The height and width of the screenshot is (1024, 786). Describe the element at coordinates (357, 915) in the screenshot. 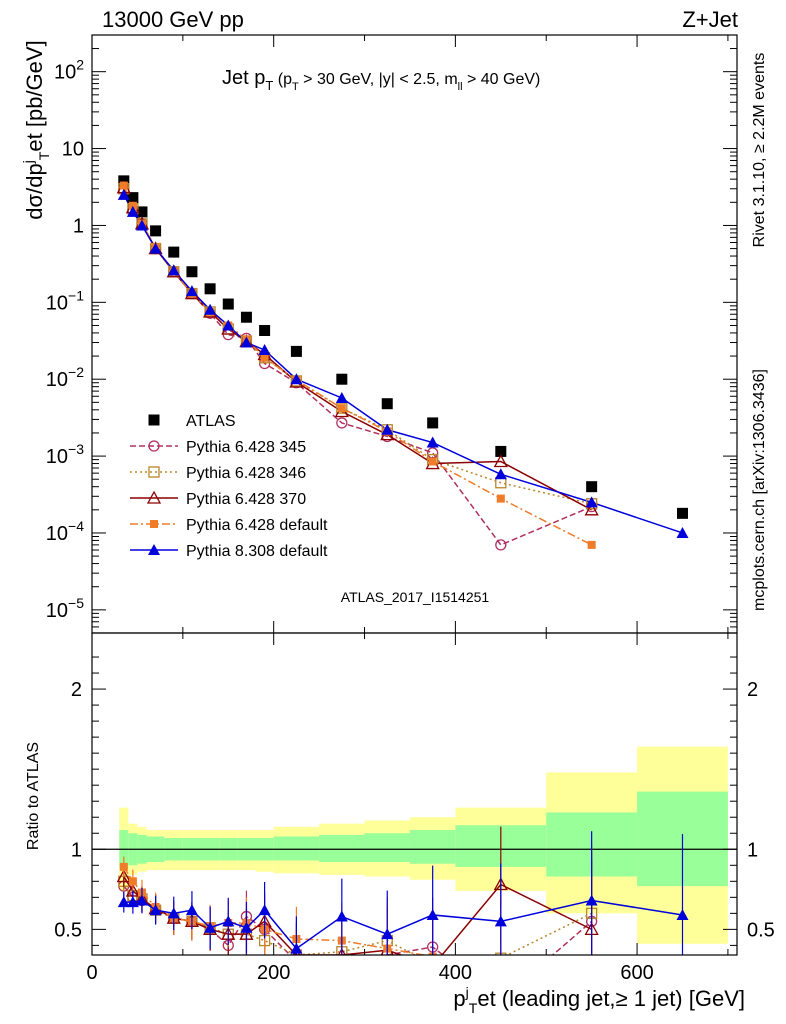

I see `ratio-line` at that location.